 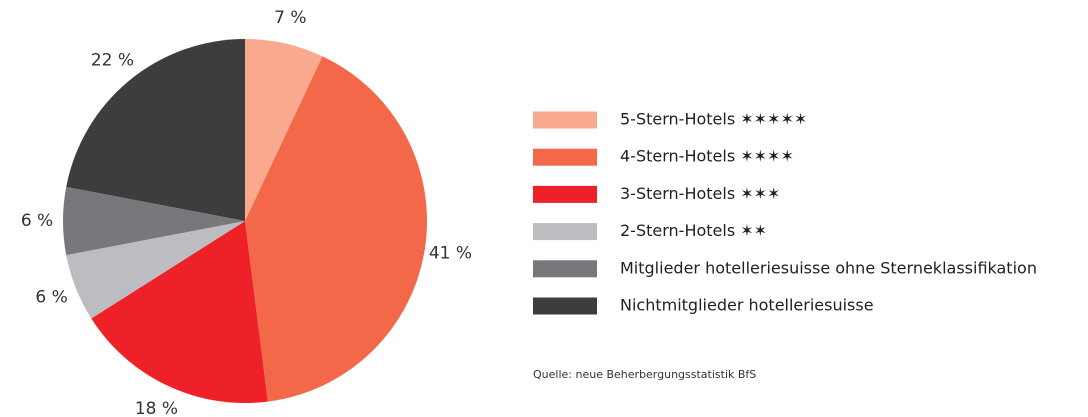 I want to click on source-note: Quelle: neue Beherbergungsstatistik BfS, so click(x=644, y=374).